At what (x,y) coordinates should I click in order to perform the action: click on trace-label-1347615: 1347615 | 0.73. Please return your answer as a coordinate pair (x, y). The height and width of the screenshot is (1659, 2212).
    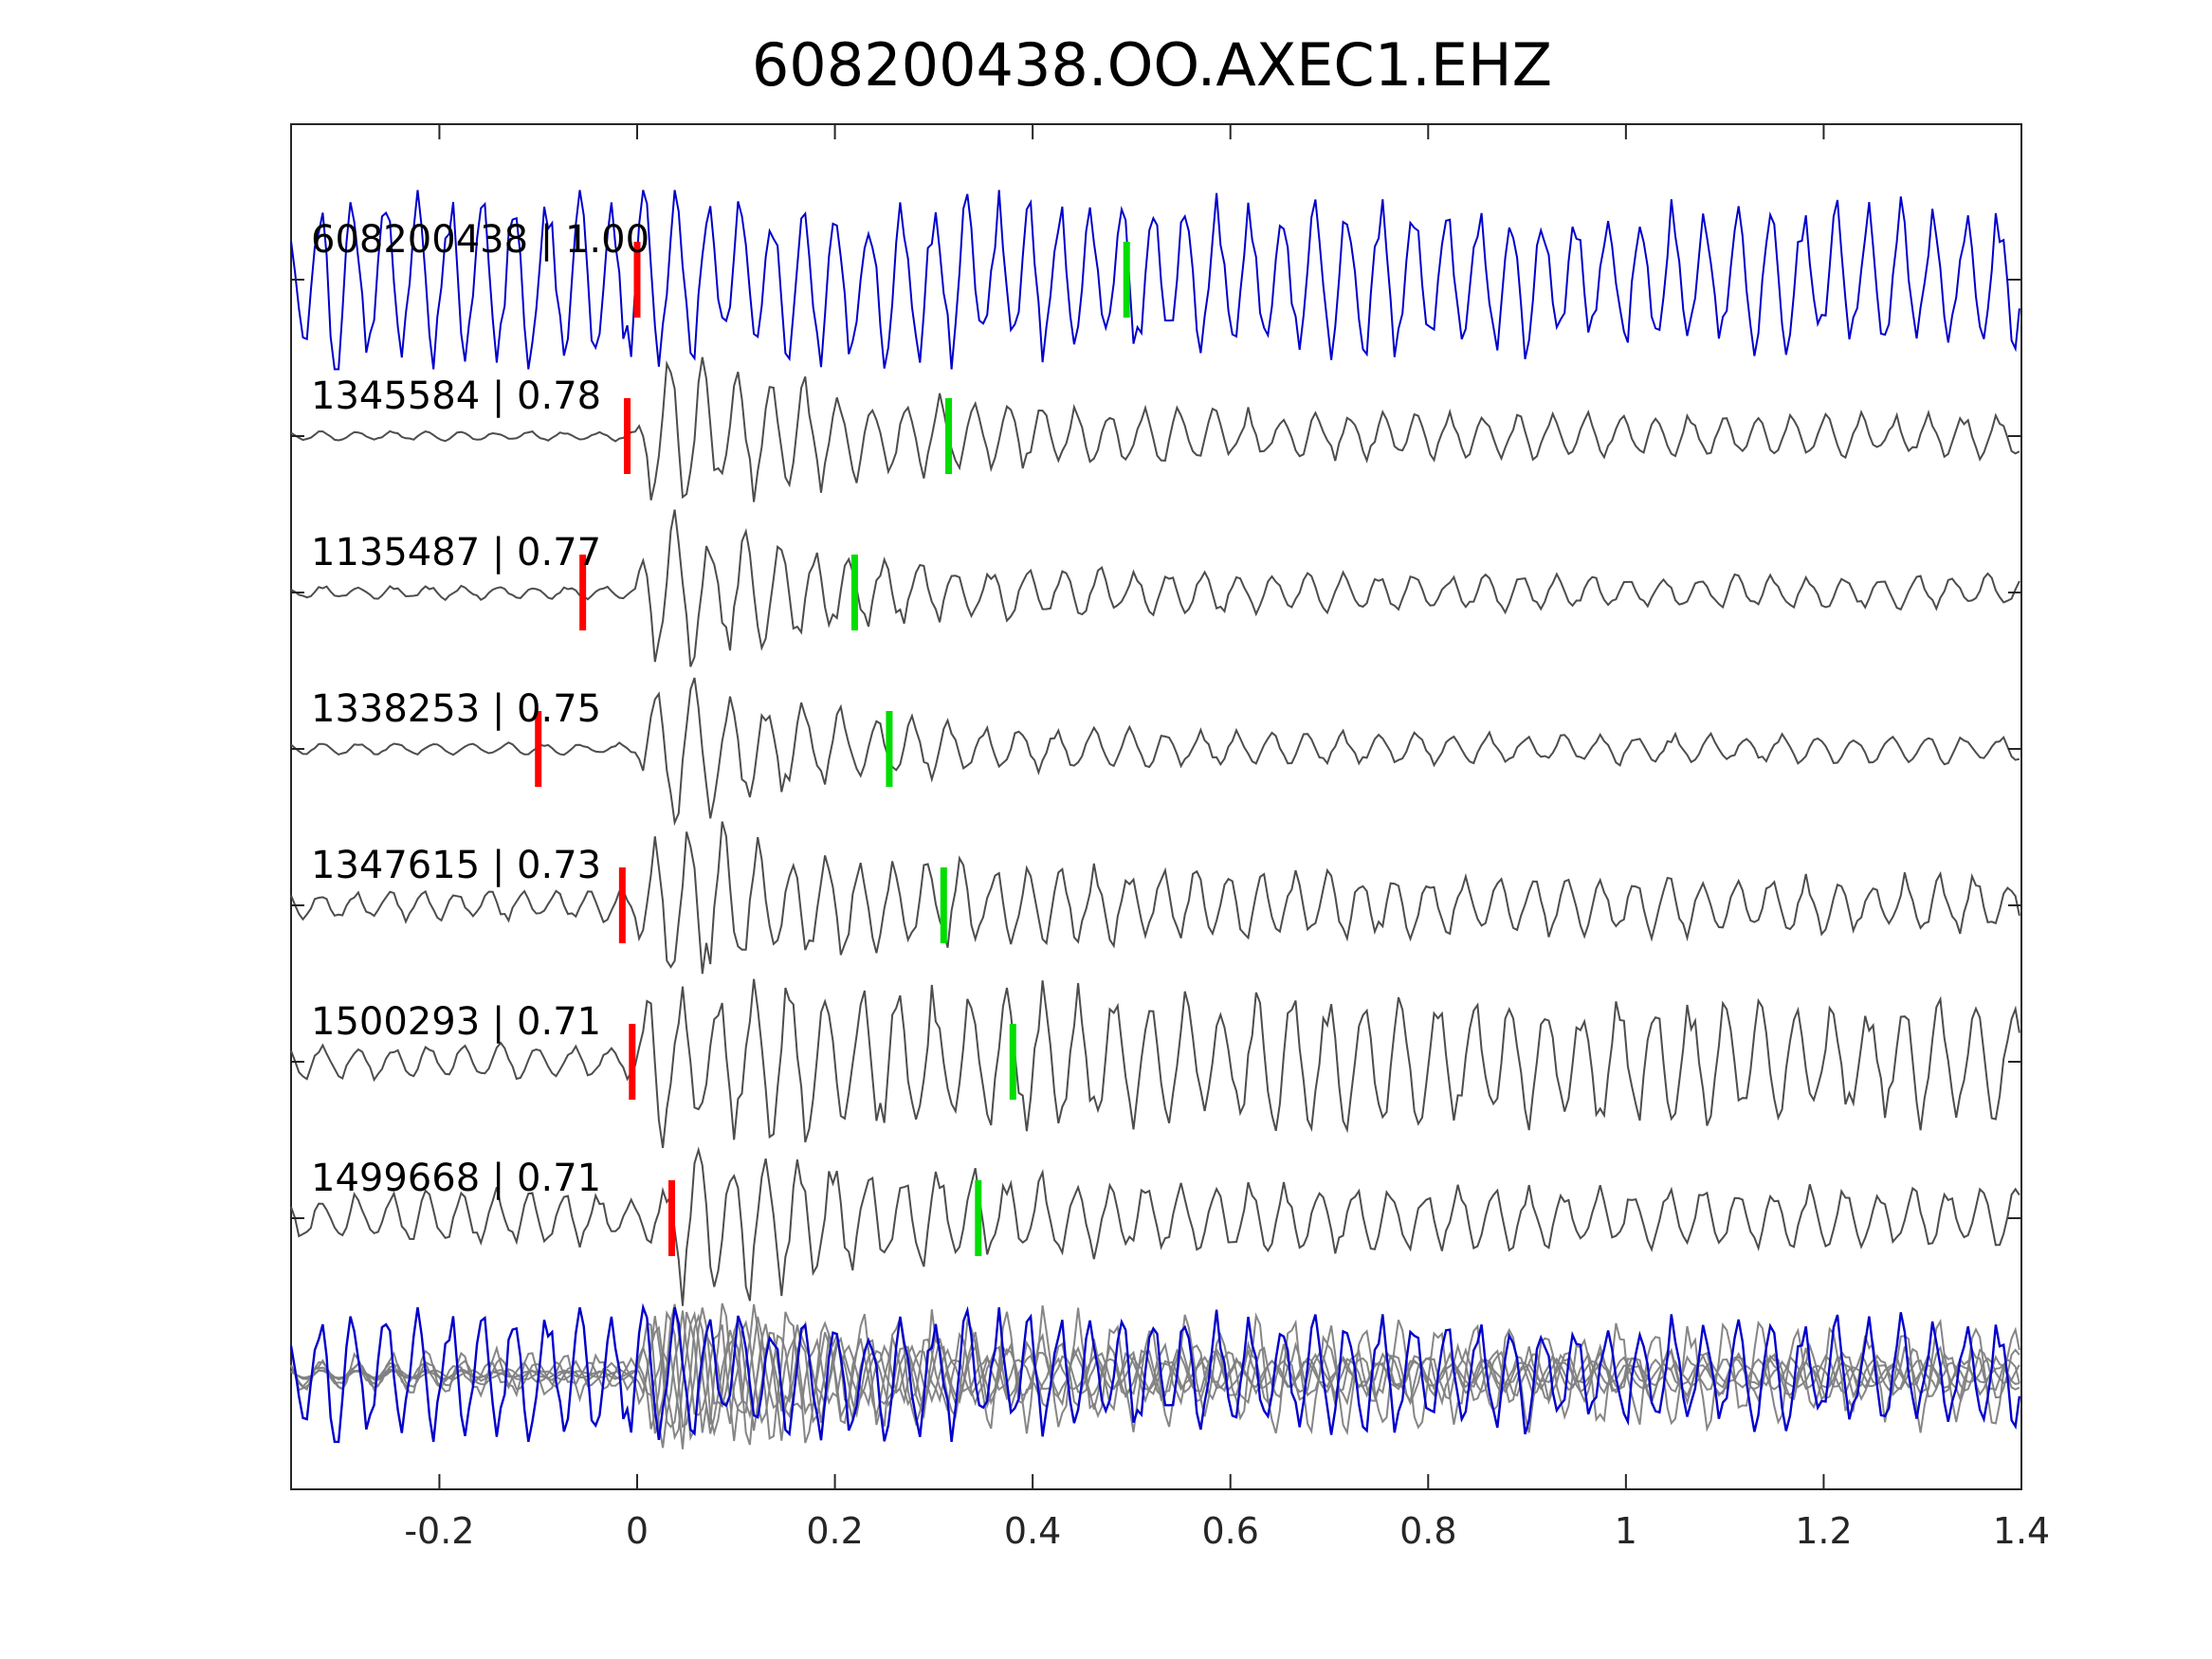
    Looking at the image, I should click on (456, 865).